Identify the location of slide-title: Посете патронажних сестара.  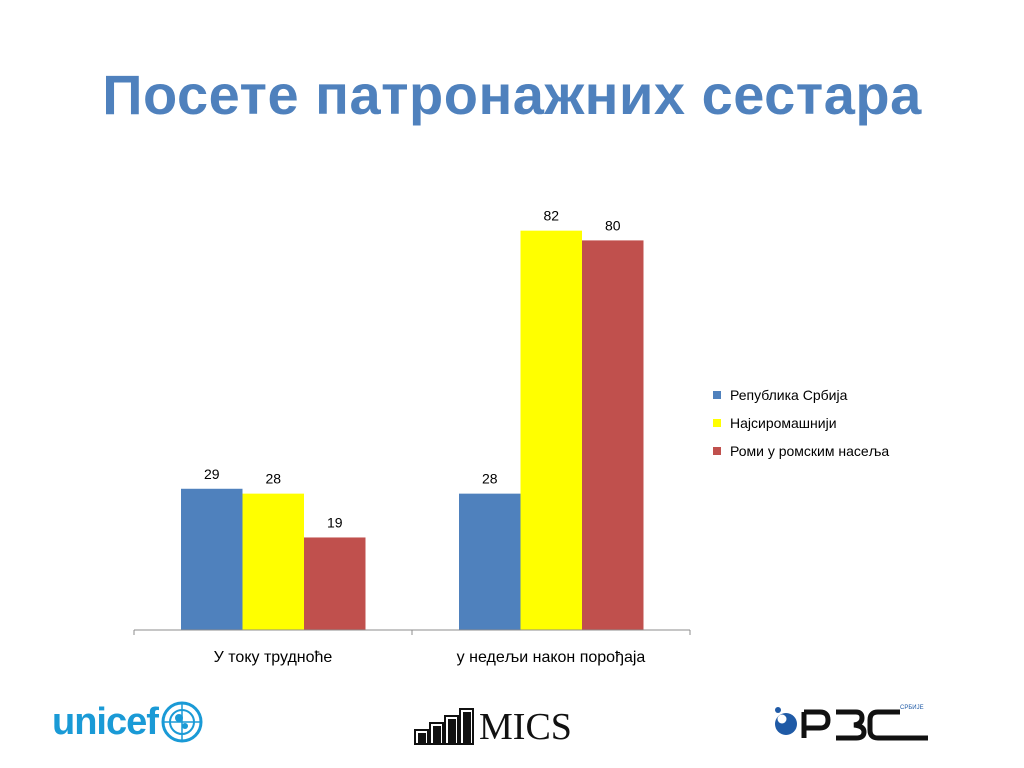
(512, 94).